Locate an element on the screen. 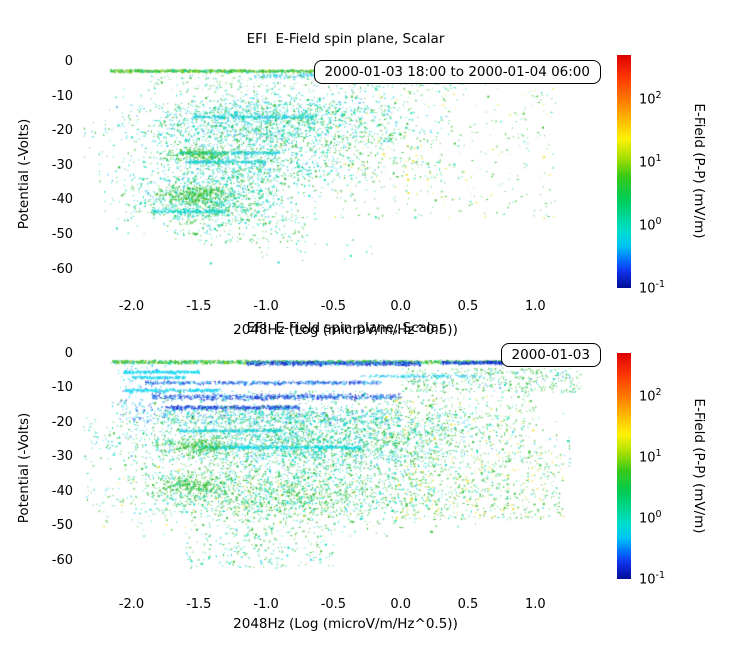 This screenshot has width=730, height=651. bottom-x-axis-label: 2048Hz (Log (microV/m/Hz^0.5)) is located at coordinates (345, 624).